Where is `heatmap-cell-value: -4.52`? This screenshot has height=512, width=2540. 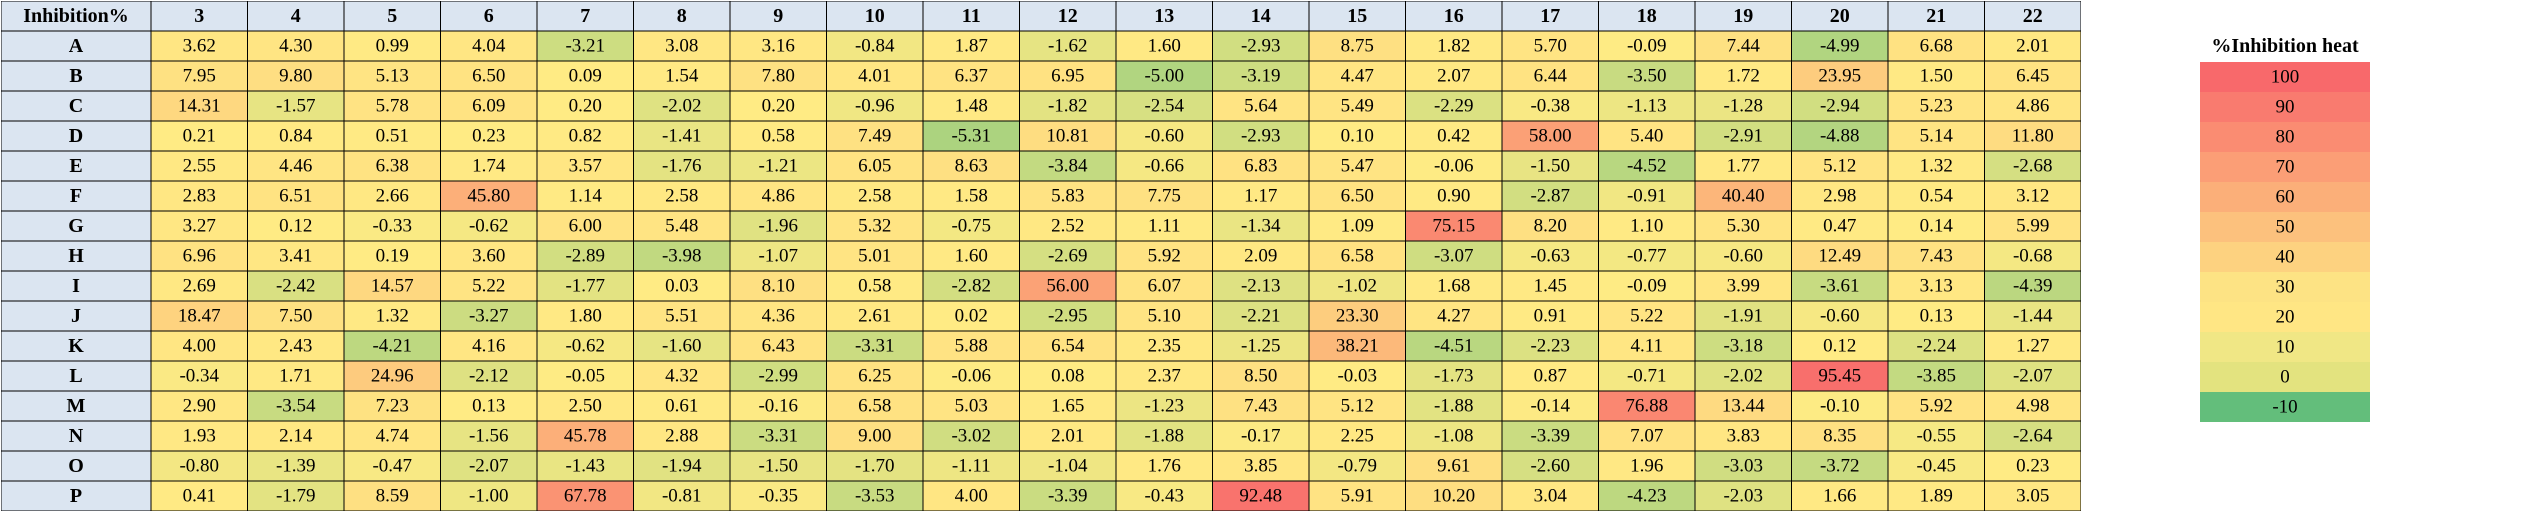 heatmap-cell-value: -4.52 is located at coordinates (1647, 166).